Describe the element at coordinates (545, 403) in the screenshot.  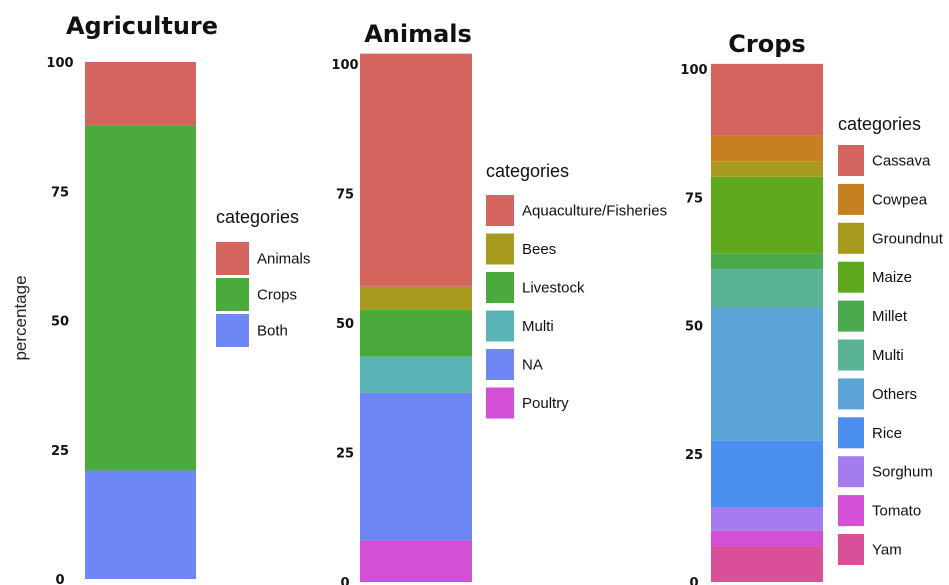
I see `legend-label: Poultry` at that location.